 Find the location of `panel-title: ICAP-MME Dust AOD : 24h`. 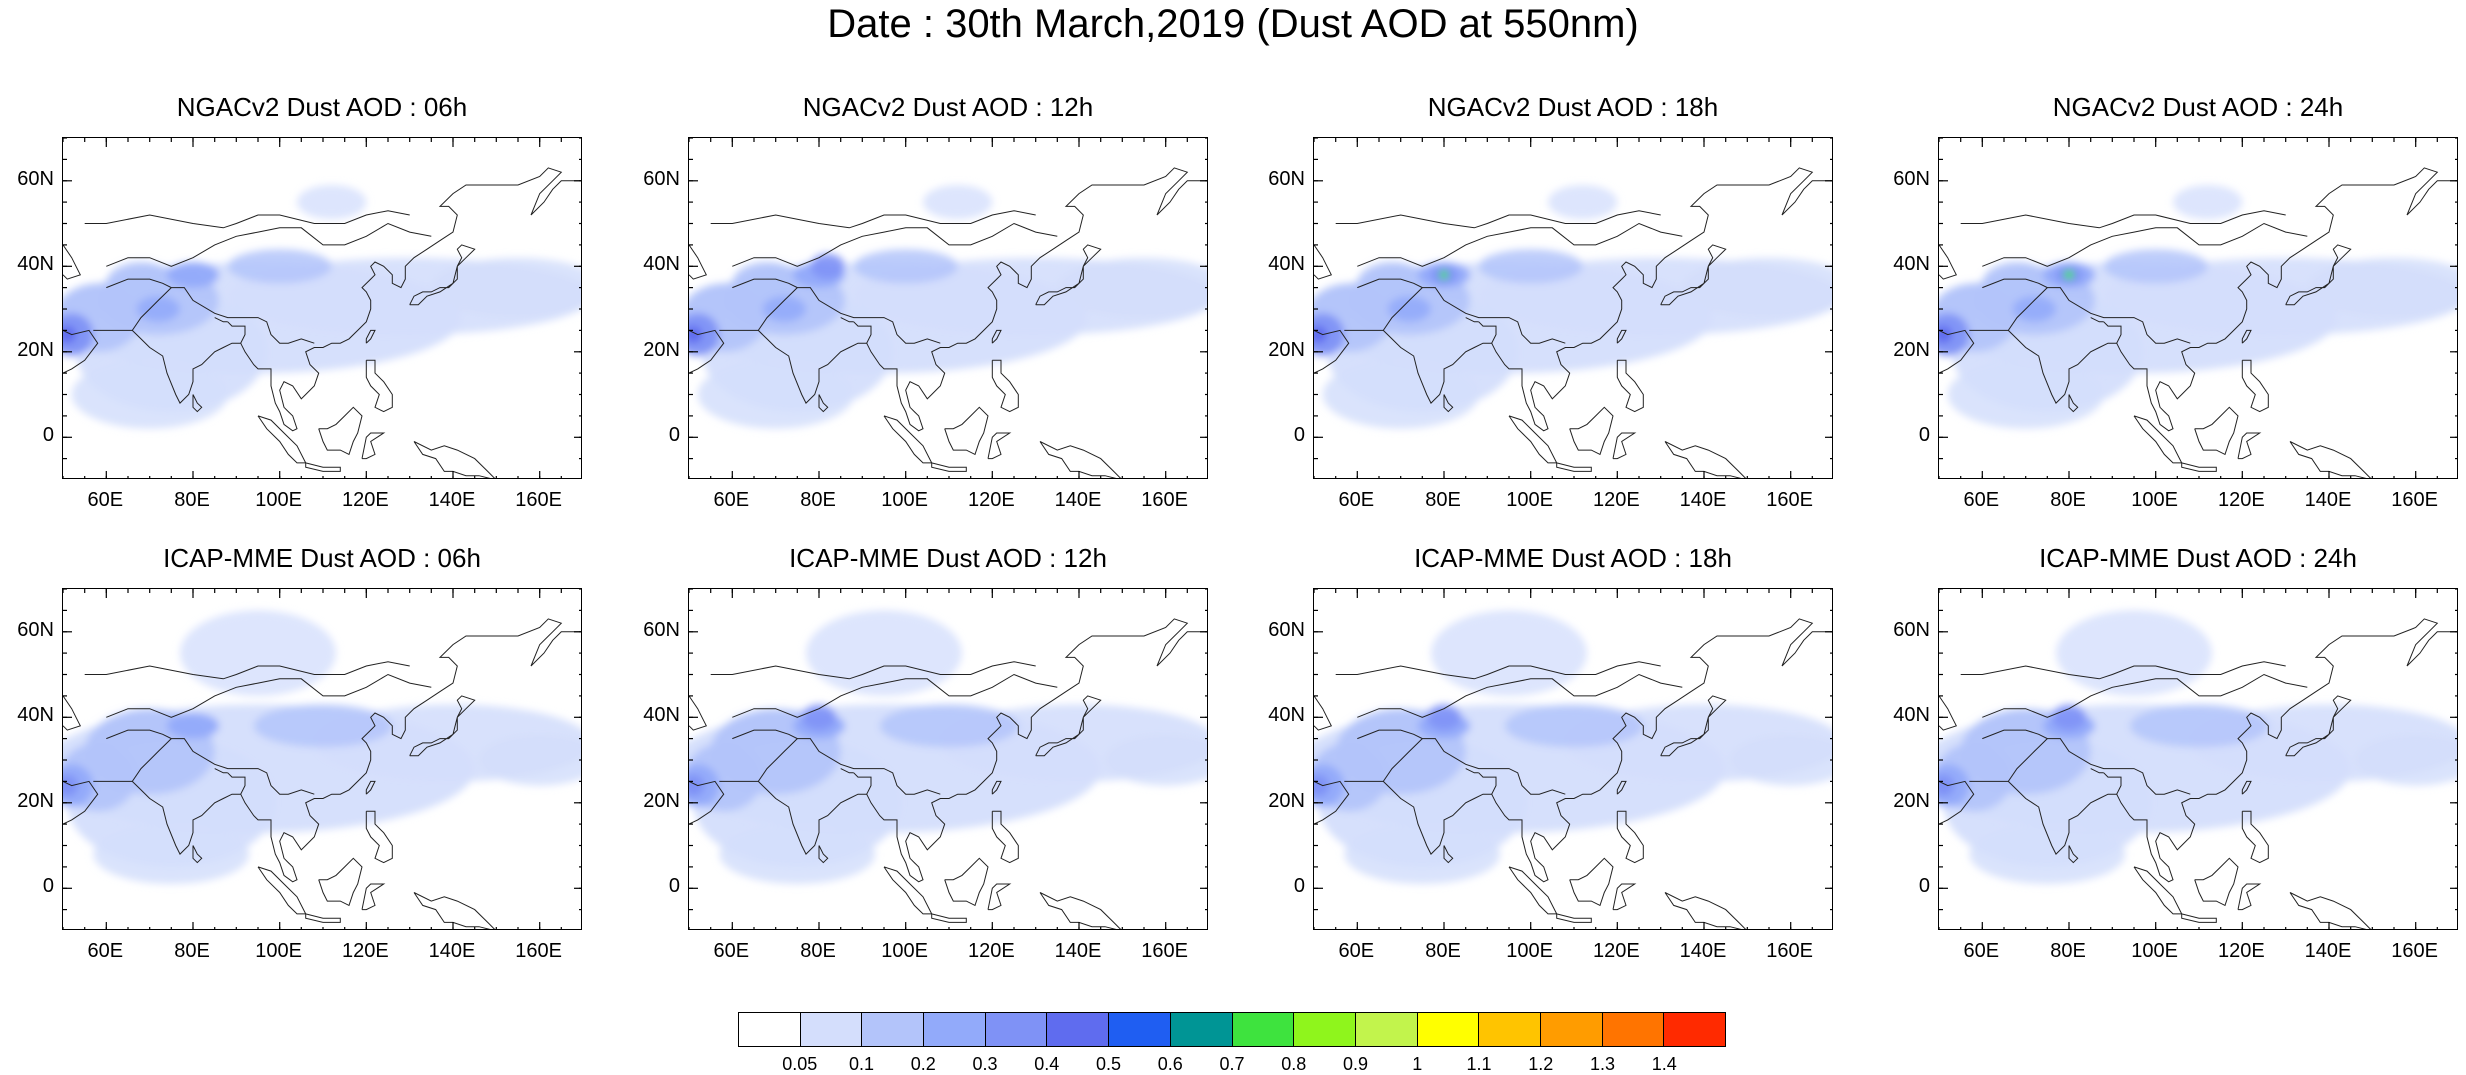

panel-title: ICAP-MME Dust AOD : 24h is located at coordinates (2198, 558).